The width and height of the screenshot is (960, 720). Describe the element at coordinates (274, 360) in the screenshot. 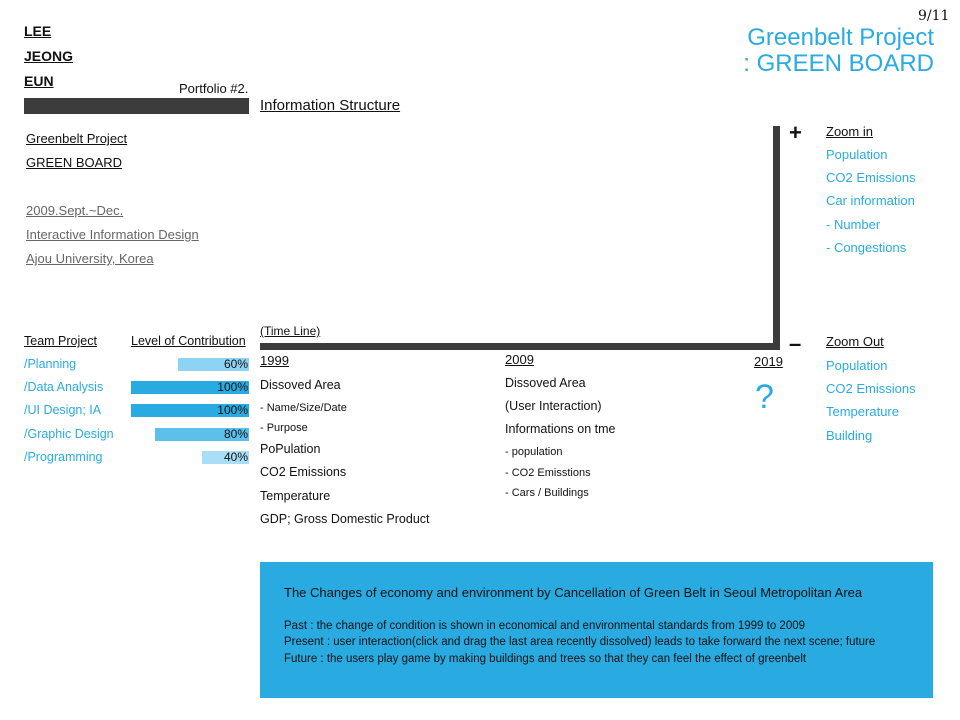

I see `year-1999: 1999` at that location.